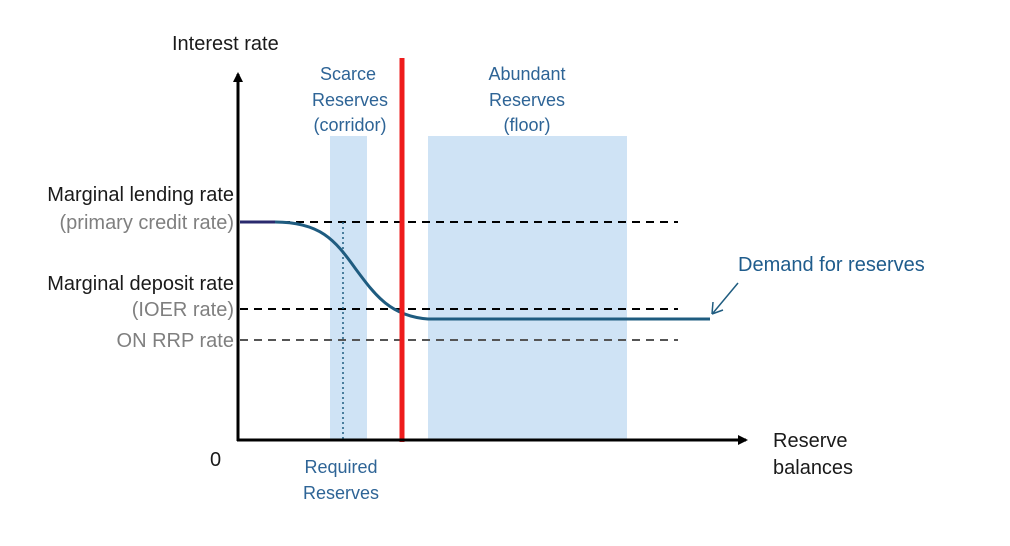  What do you see at coordinates (526, 74) in the screenshot?
I see `abundant-label-line1: Abundant` at bounding box center [526, 74].